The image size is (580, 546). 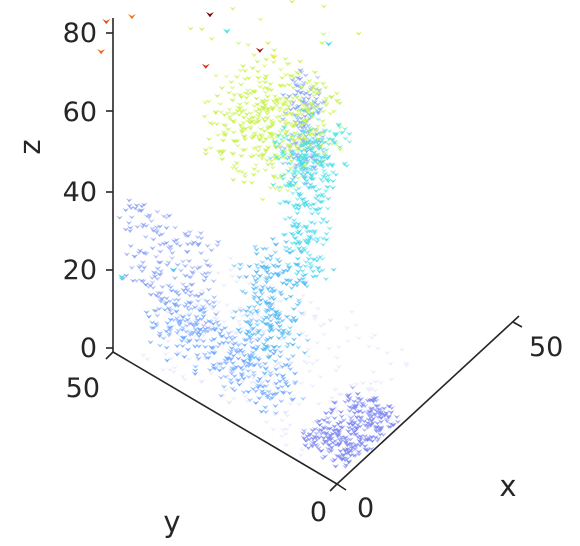 What do you see at coordinates (318, 512) in the screenshot?
I see `y-tick-label-0: 0` at bounding box center [318, 512].